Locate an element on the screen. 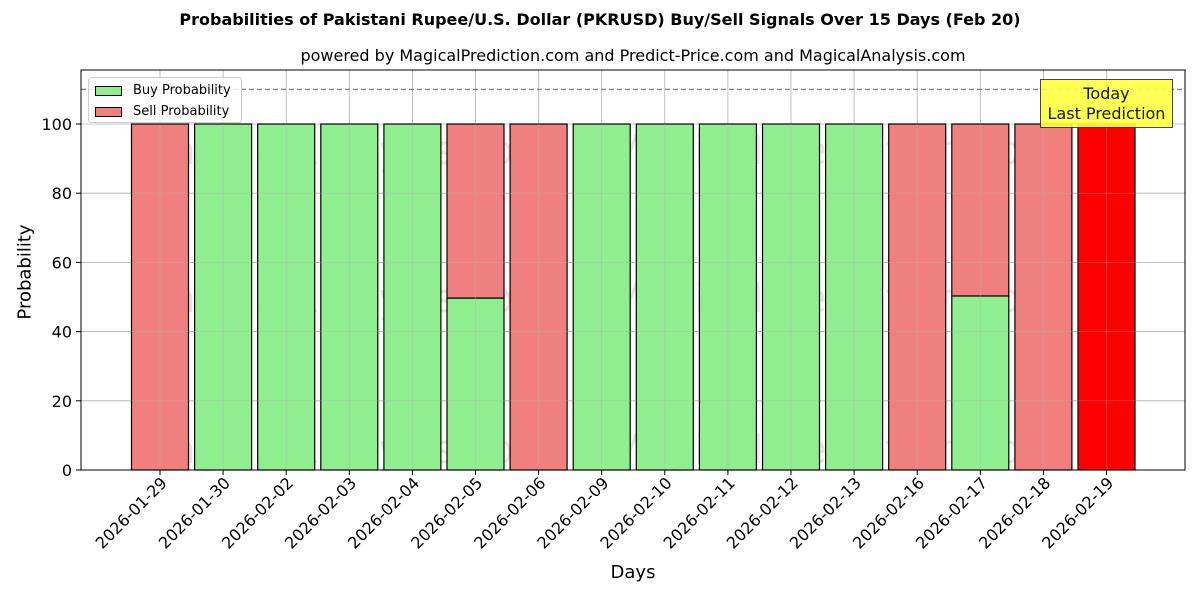 Image resolution: width=1200 pixels, height=600 pixels. annotation-line-1: Today is located at coordinates (1106, 93).